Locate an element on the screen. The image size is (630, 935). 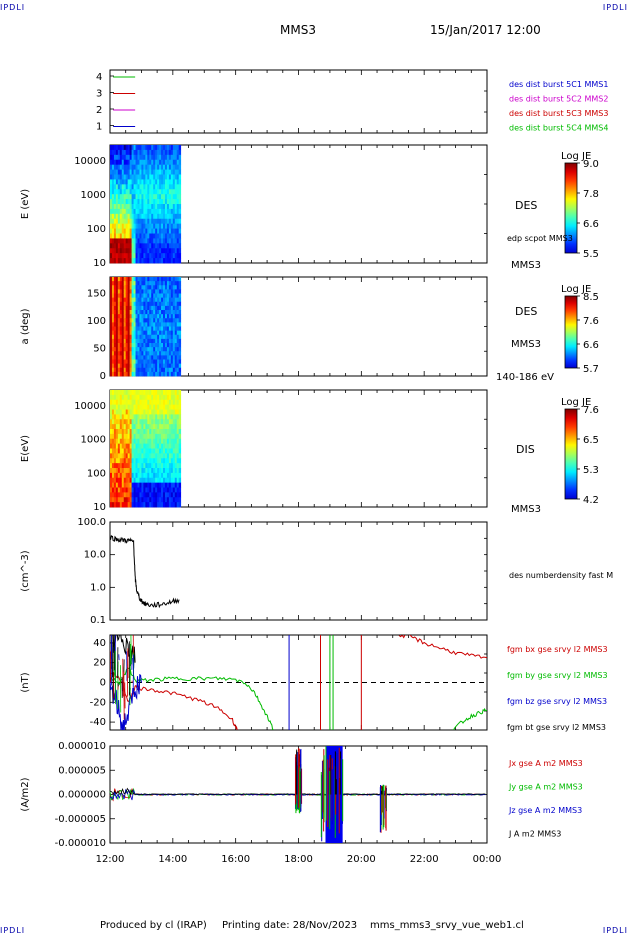
des-pitch-label-range: 140-186 eV is located at coordinates (525, 377).